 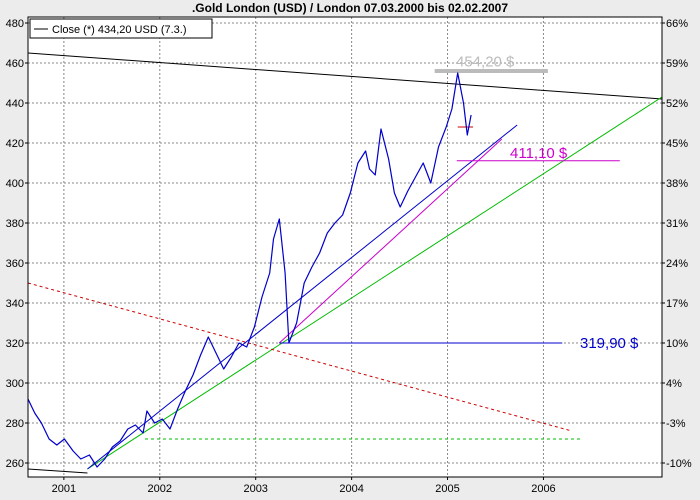 What do you see at coordinates (15, 224) in the screenshot?
I see `y-tick-label: 380` at bounding box center [15, 224].